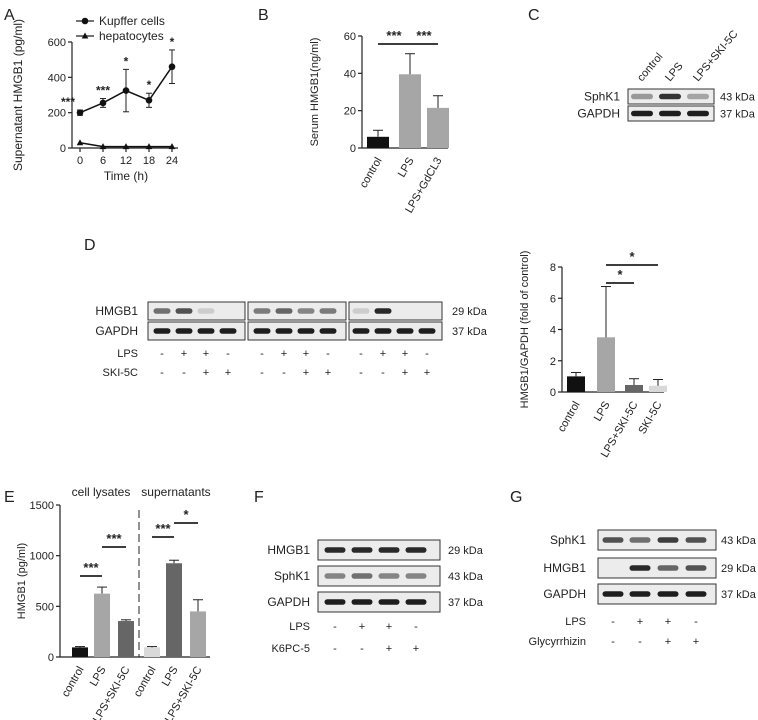 The width and height of the screenshot is (758, 720). What do you see at coordinates (534, 15) in the screenshot?
I see `panel-letter-c: C` at bounding box center [534, 15].